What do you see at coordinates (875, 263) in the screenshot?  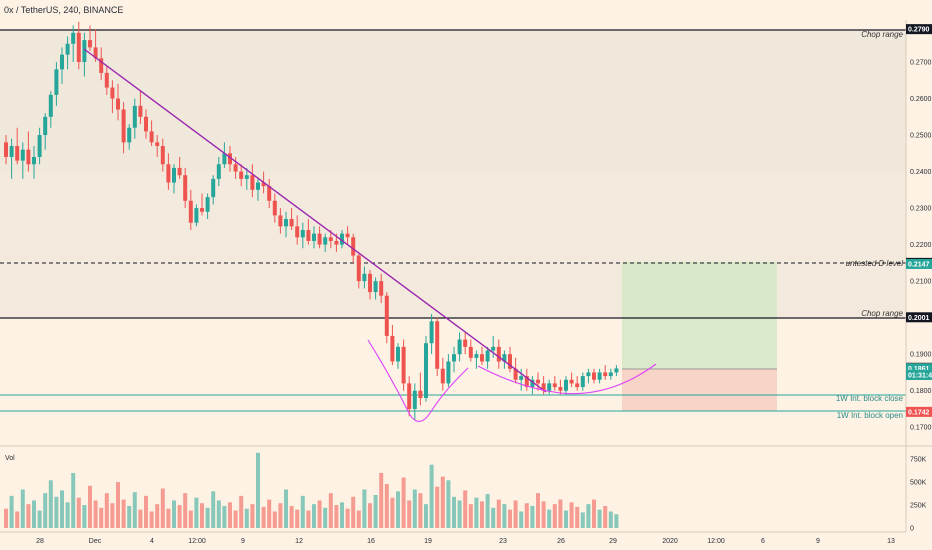 I see `untested-d-level-label: untested D level` at bounding box center [875, 263].